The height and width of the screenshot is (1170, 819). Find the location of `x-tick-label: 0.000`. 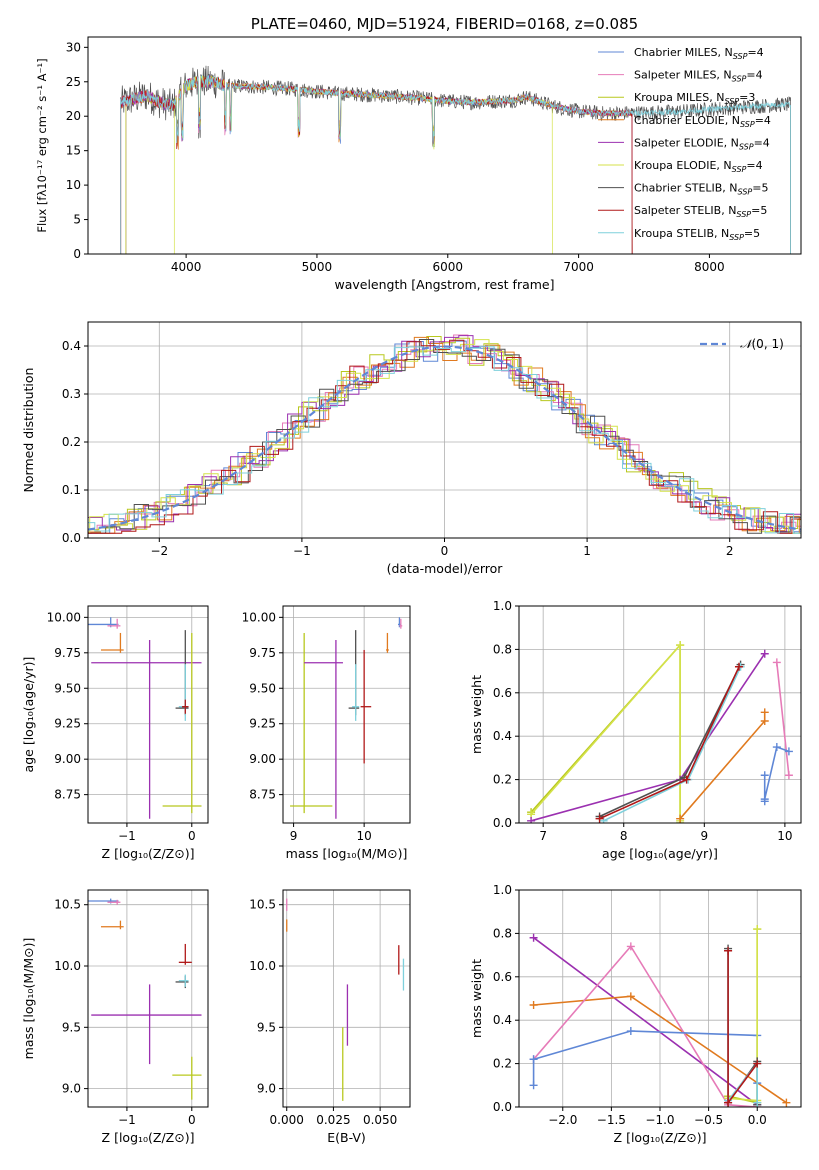

x-tick-label: 0.000 is located at coordinates (287, 1120).